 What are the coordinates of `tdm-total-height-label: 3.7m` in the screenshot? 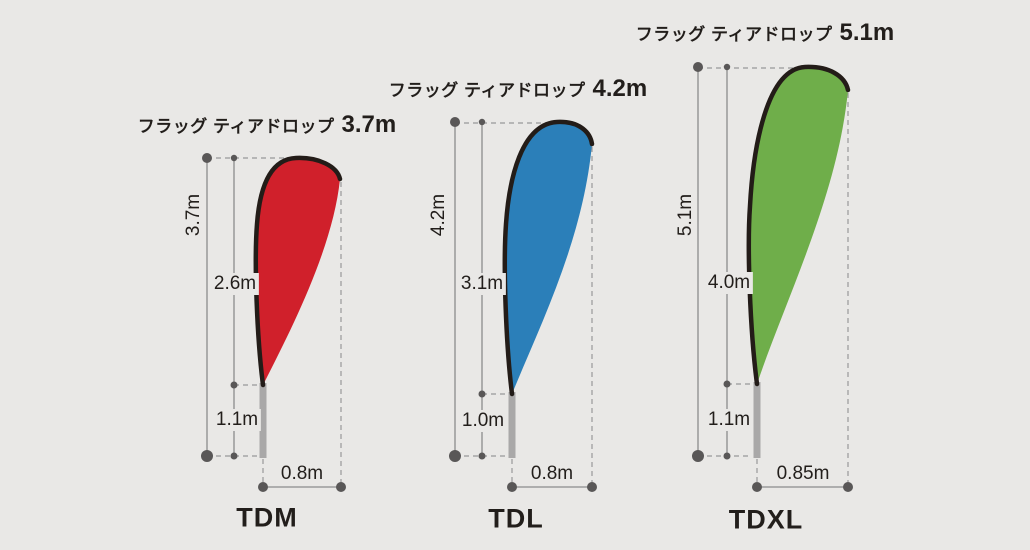 It's located at (193, 215).